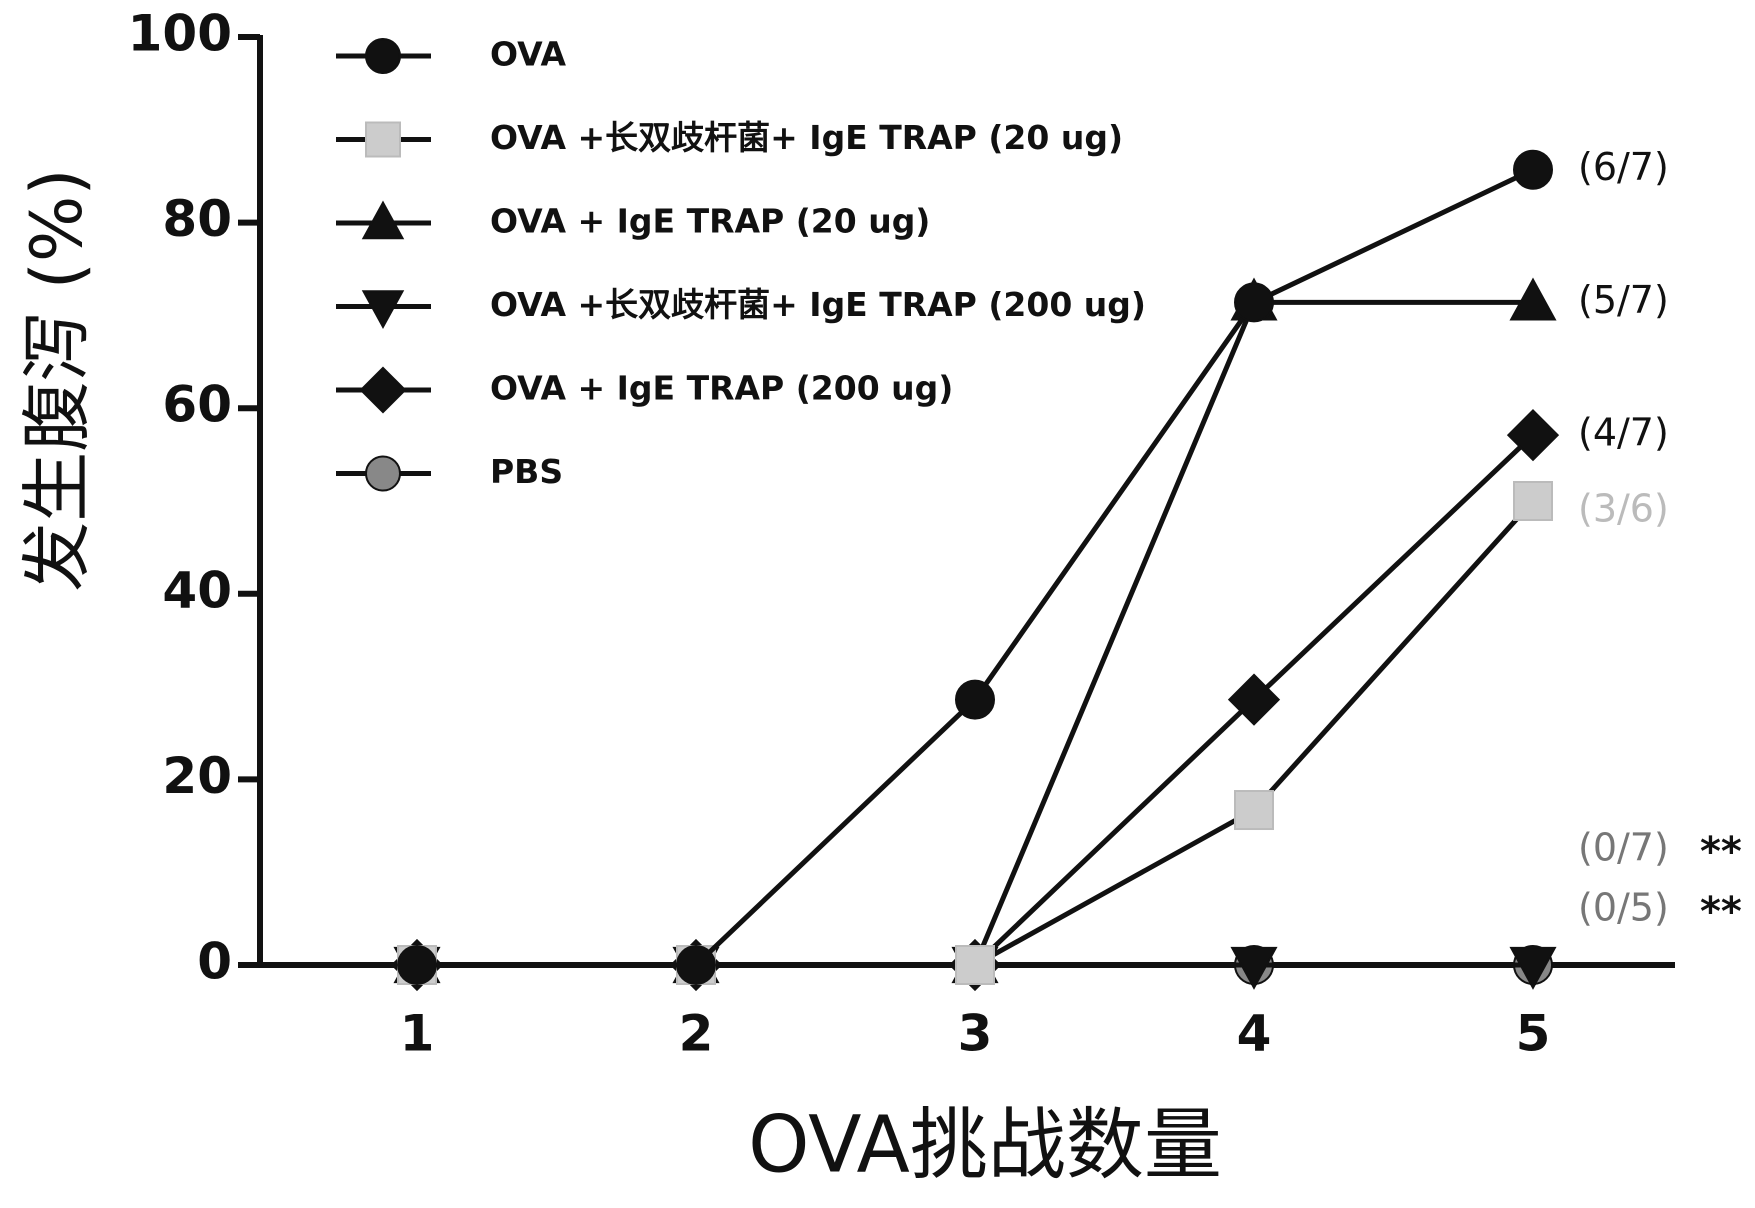 The image size is (1755, 1208). Describe the element at coordinates (1254, 1034) in the screenshot. I see `x-tick-label: 4` at that location.